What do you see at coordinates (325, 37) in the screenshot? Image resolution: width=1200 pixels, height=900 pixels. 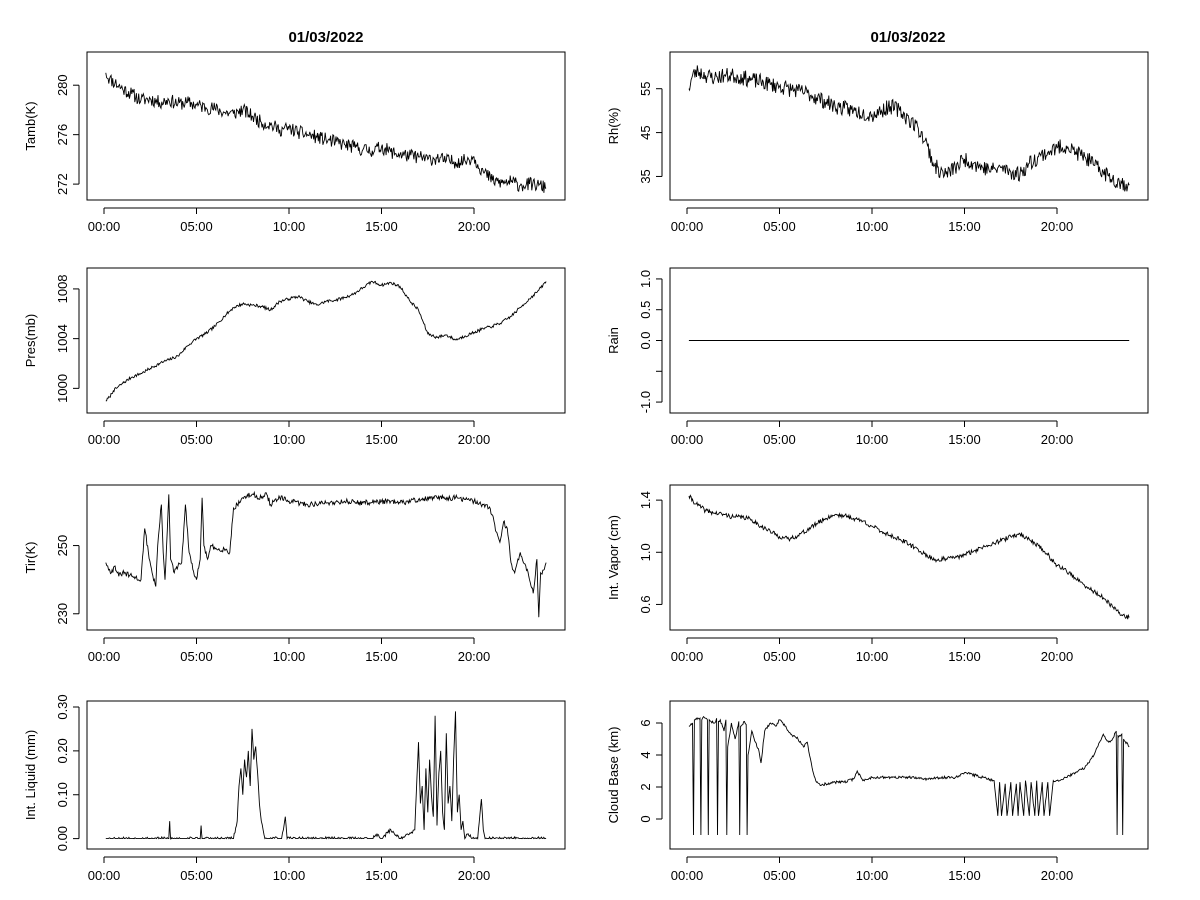 I see `left-column-title: 01/03/2022` at bounding box center [325, 37].